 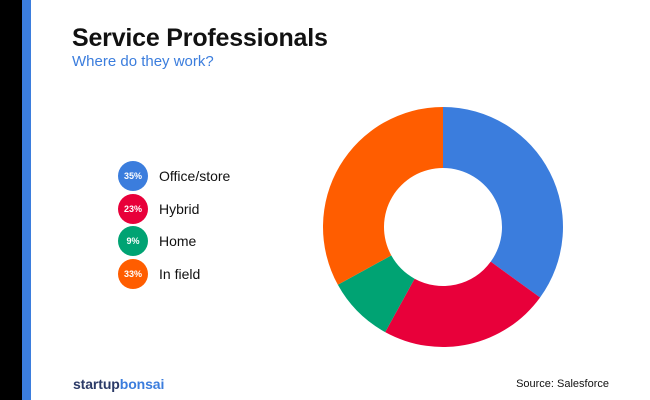 I want to click on legend-item-hybrid: 23% Hybrid, so click(x=174, y=209).